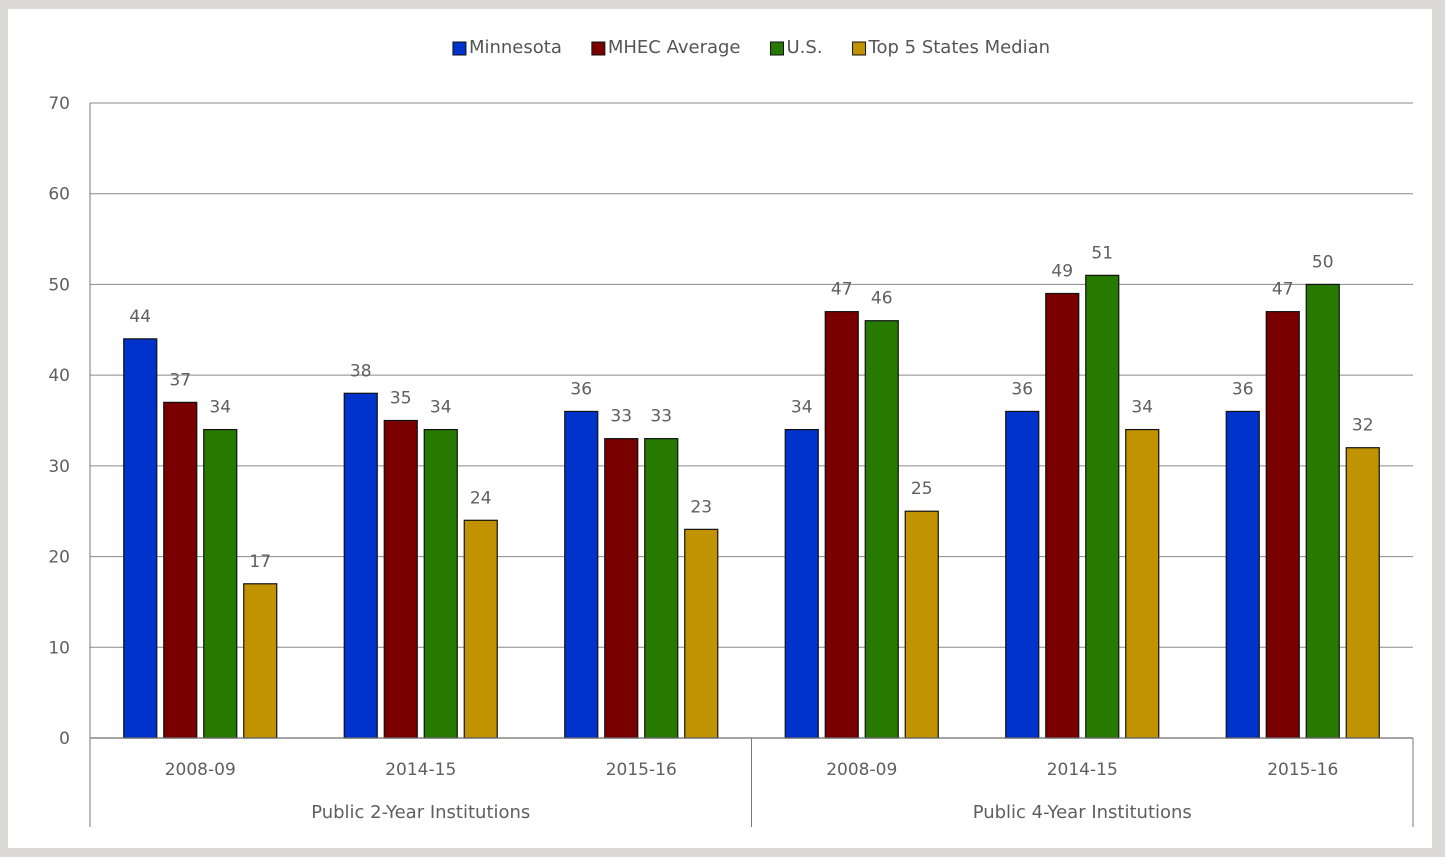 The width and height of the screenshot is (1445, 857). What do you see at coordinates (515, 47) in the screenshot?
I see `legend-label: Minnesota` at bounding box center [515, 47].